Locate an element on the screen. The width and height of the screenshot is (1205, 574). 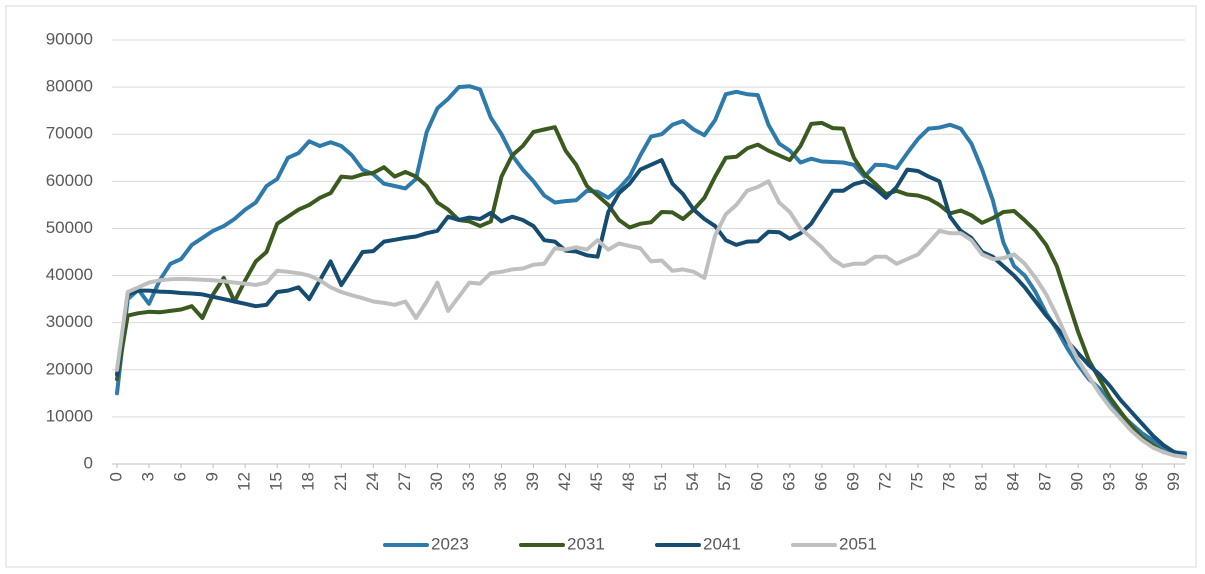
x-tick-label: 6 is located at coordinates (180, 476).